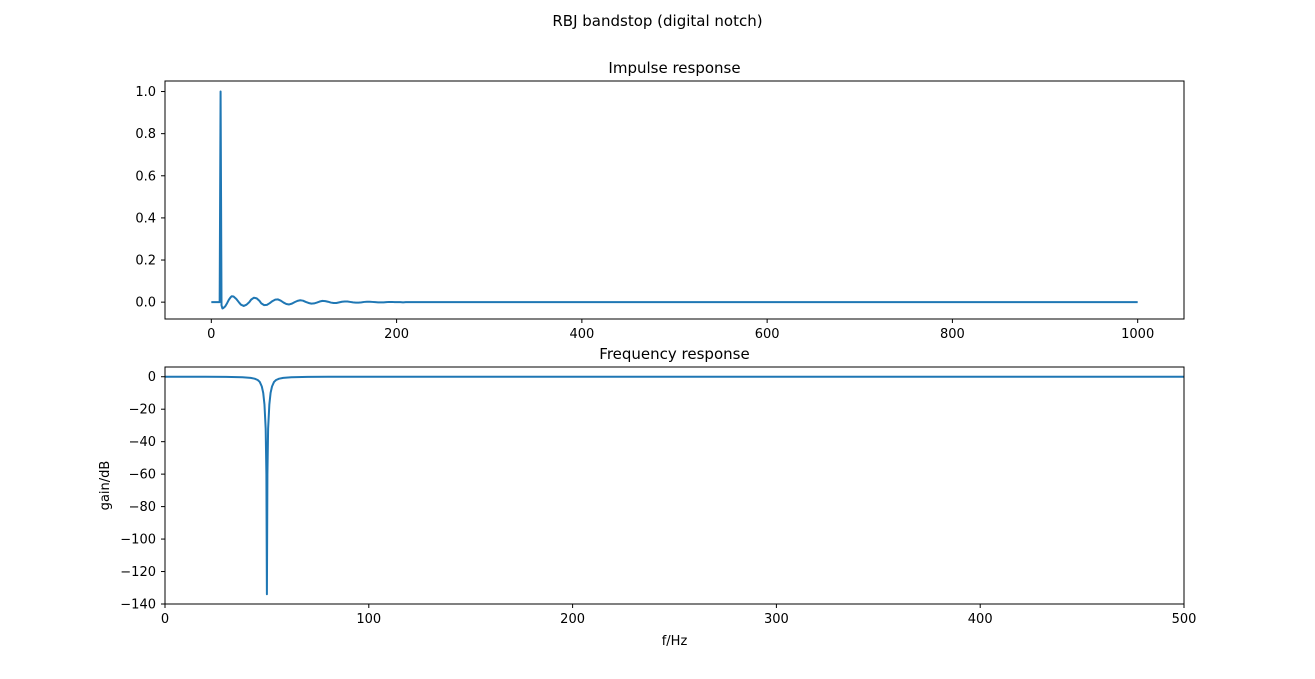 Image resolution: width=1315 pixels, height=679 pixels. Describe the element at coordinates (396, 334) in the screenshot. I see `impulse-xtick-label: 200` at that location.